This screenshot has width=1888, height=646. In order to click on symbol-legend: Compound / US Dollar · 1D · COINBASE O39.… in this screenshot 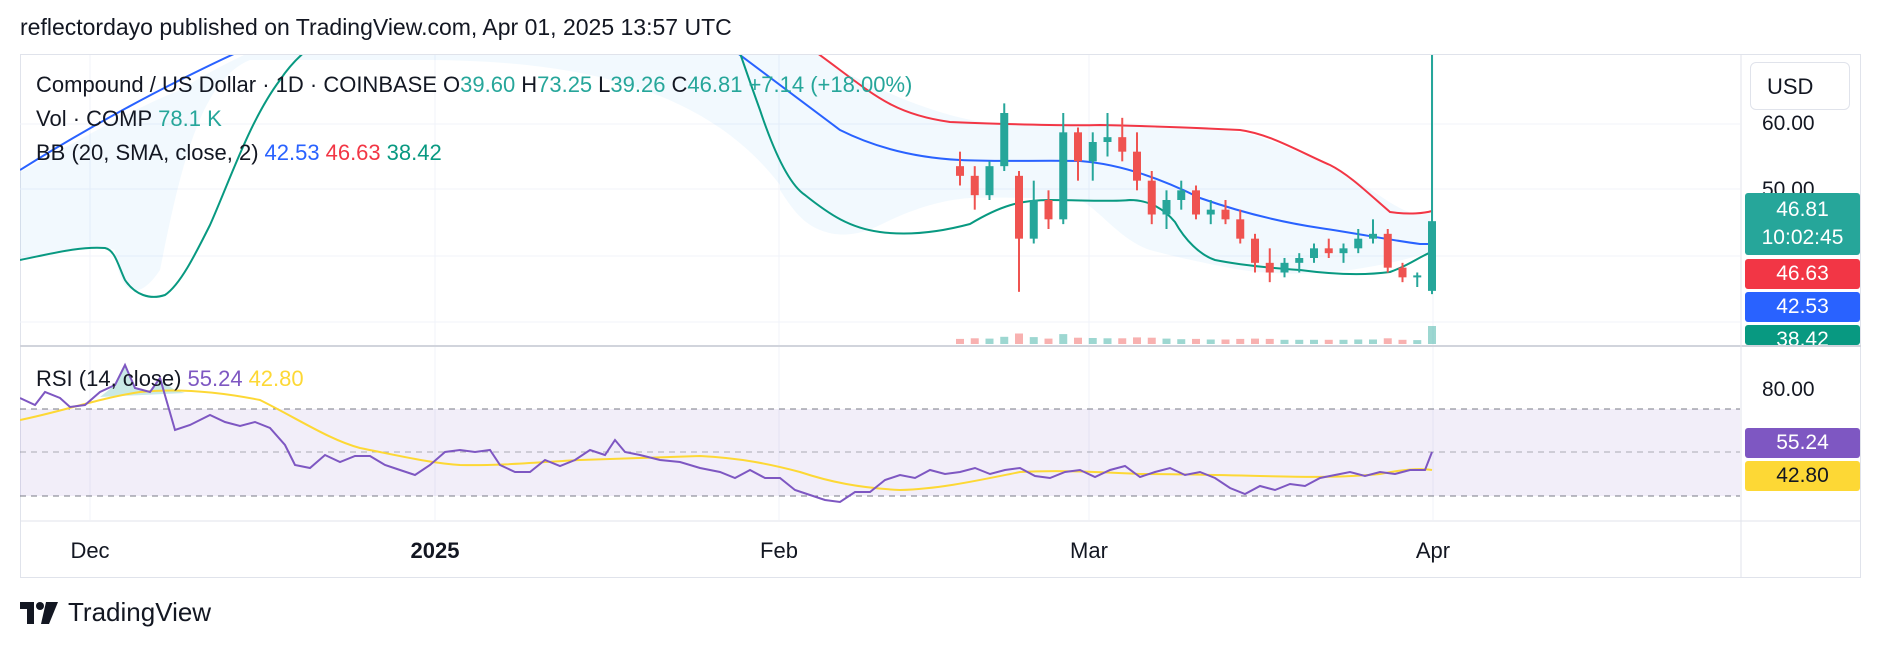, I will do `click(477, 85)`.